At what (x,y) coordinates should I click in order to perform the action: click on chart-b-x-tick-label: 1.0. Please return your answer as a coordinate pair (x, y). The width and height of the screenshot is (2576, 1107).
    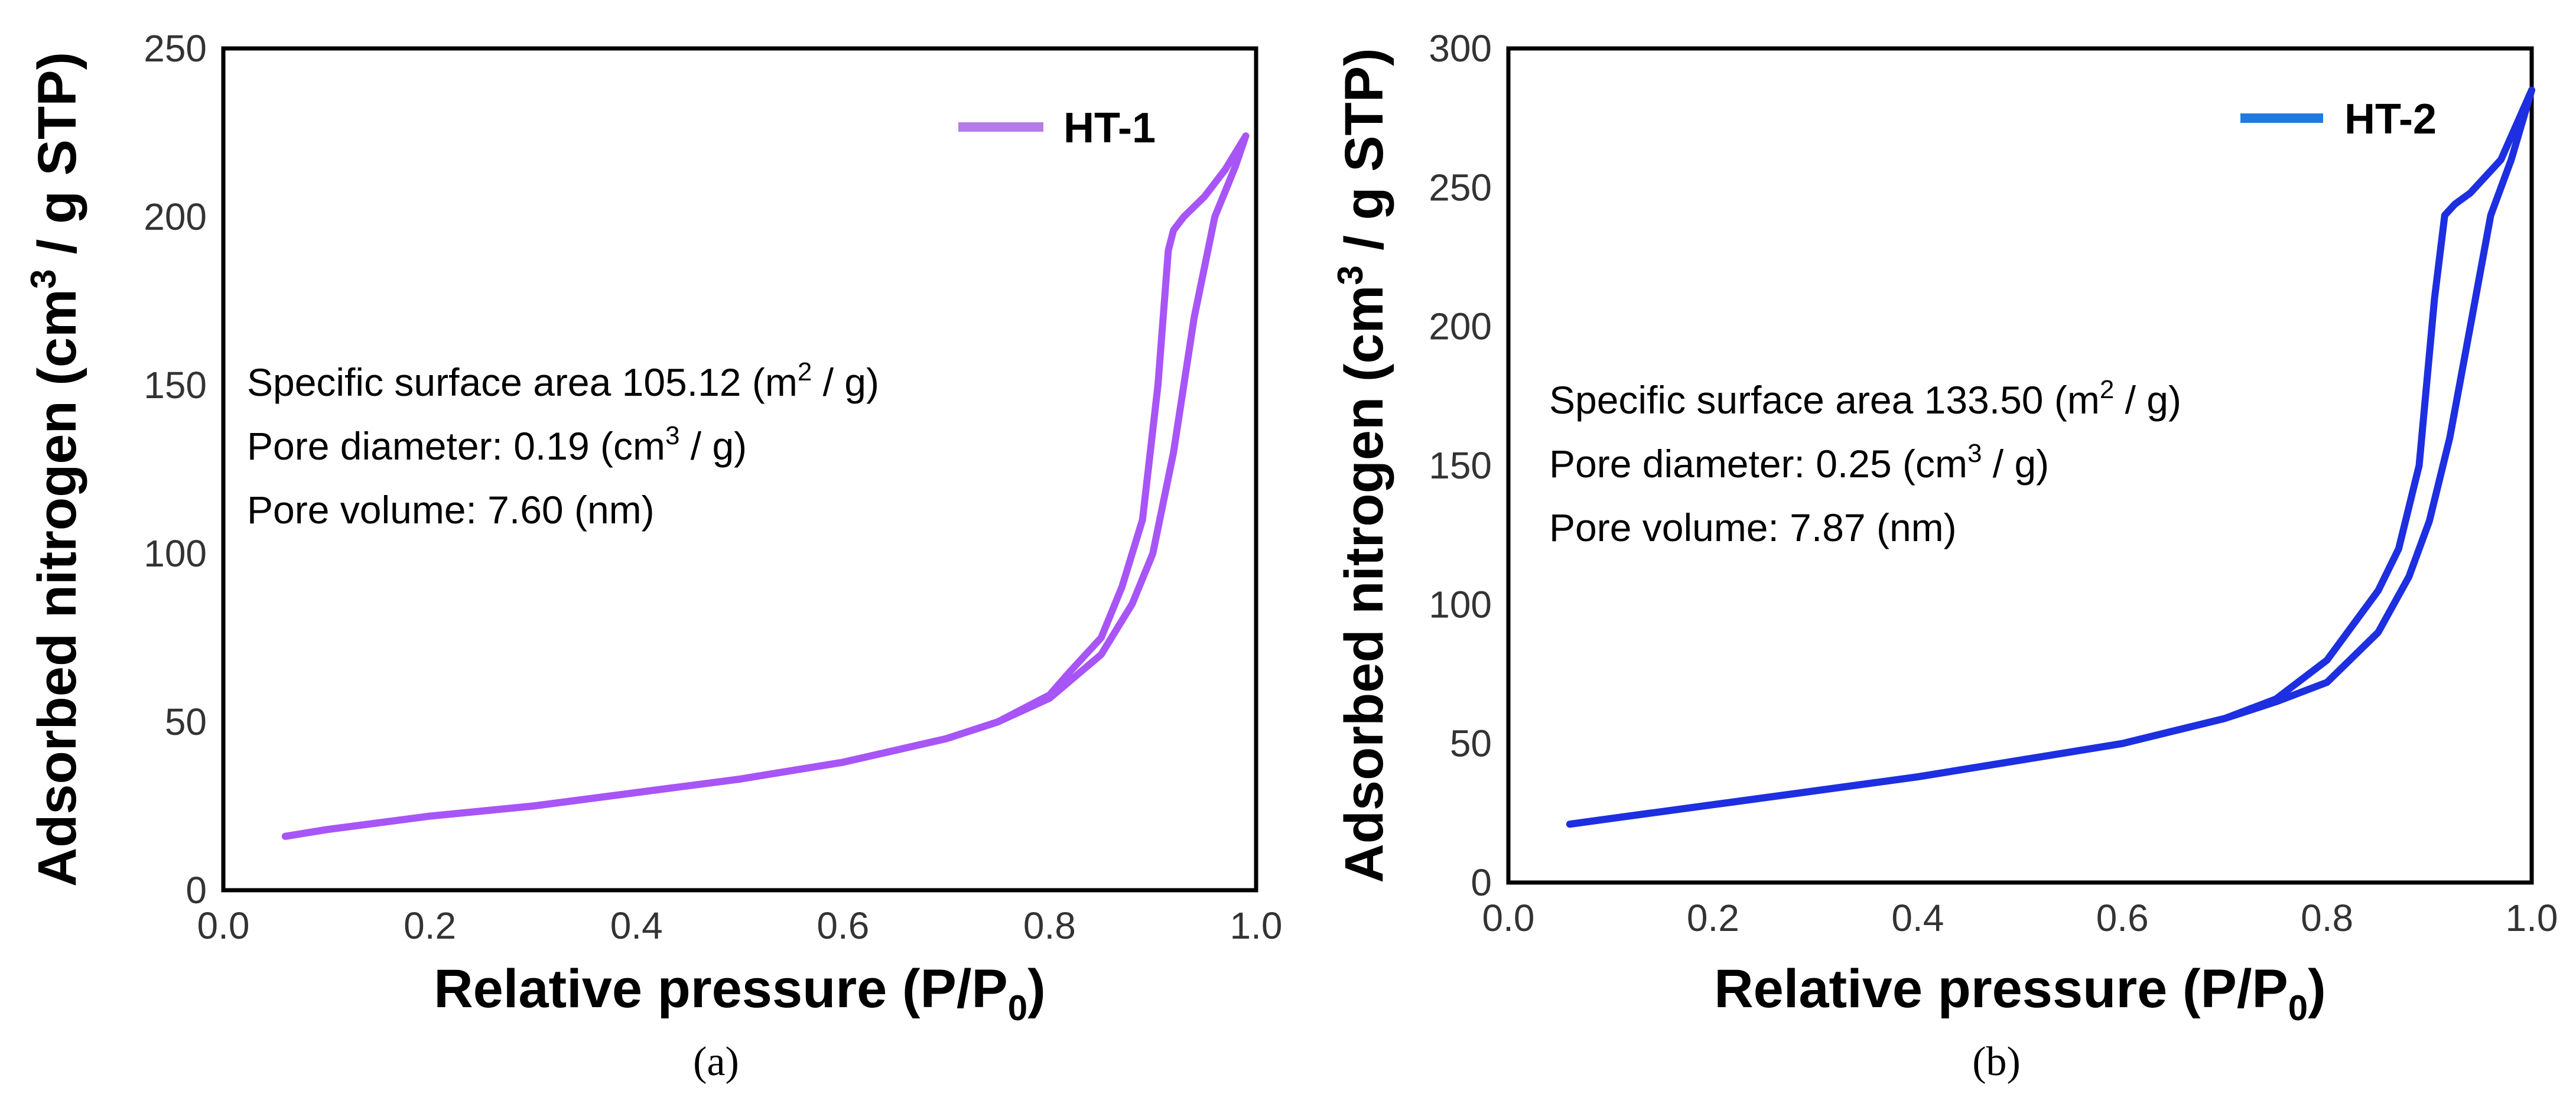
    Looking at the image, I should click on (2532, 918).